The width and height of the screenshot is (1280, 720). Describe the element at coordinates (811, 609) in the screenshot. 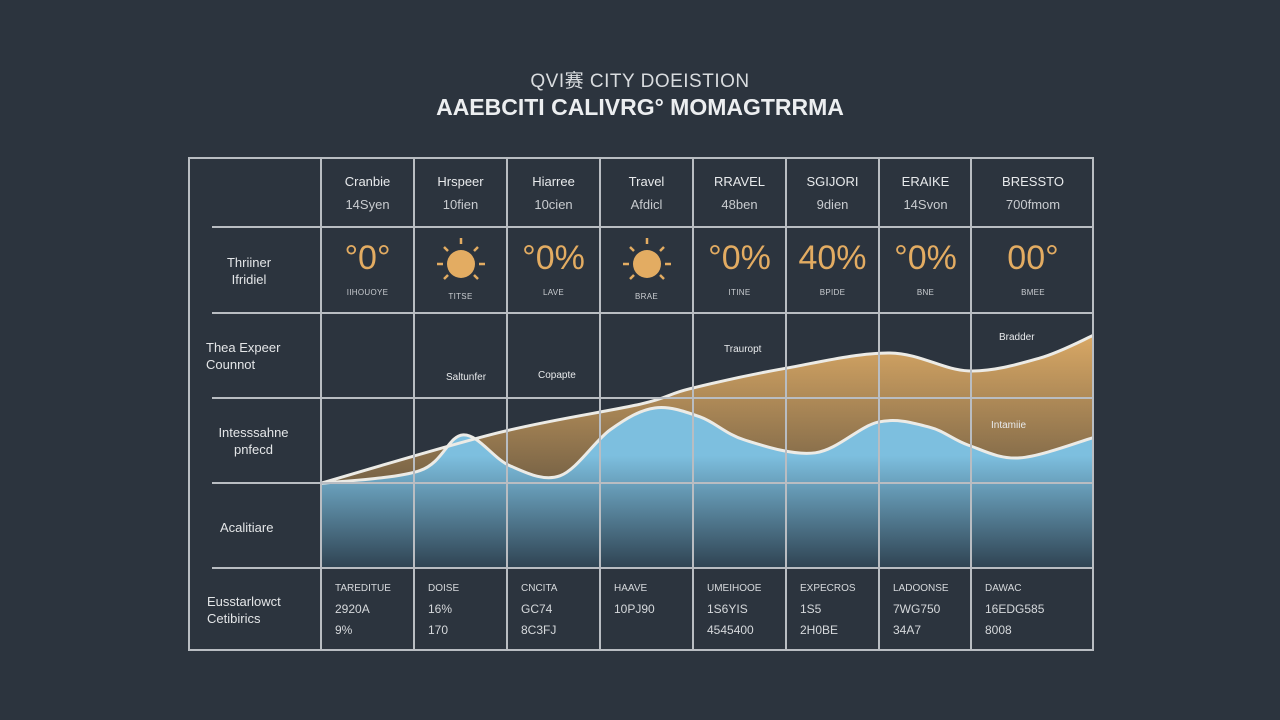

I see `estimate-value: 1S5` at that location.